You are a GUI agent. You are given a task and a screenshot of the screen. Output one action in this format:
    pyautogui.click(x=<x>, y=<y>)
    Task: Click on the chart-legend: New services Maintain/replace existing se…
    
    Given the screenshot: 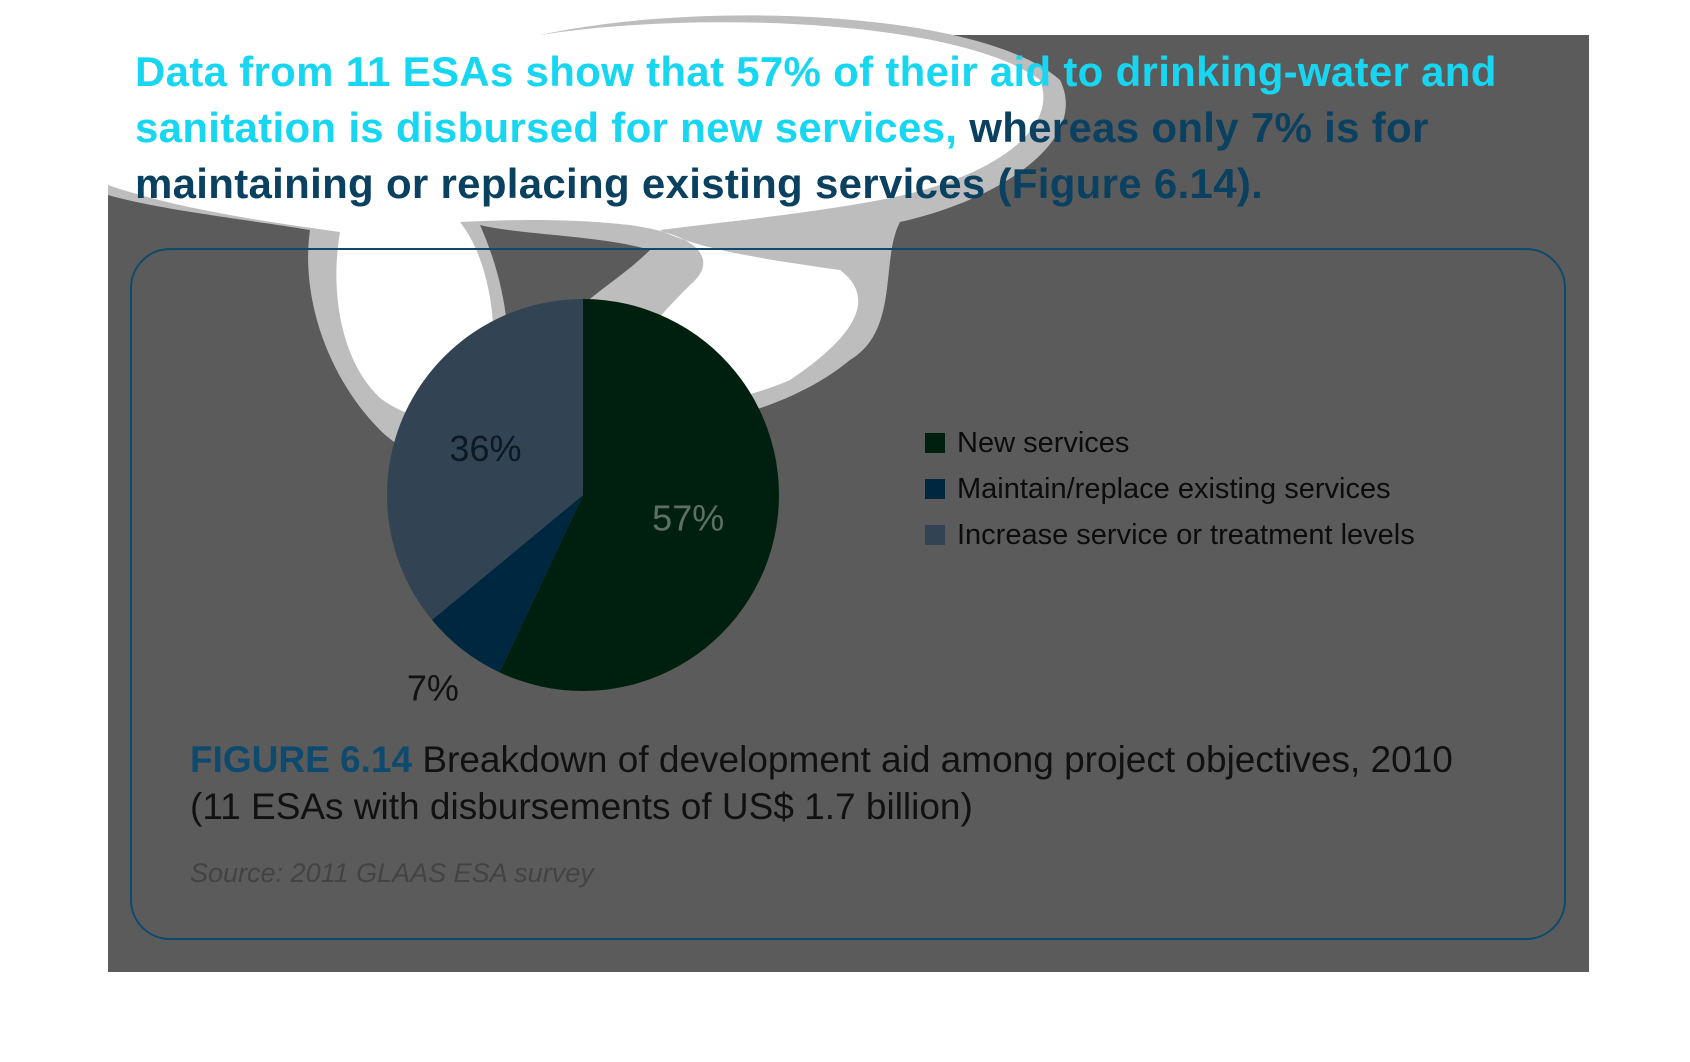 What is the action you would take?
    pyautogui.click(x=1170, y=489)
    